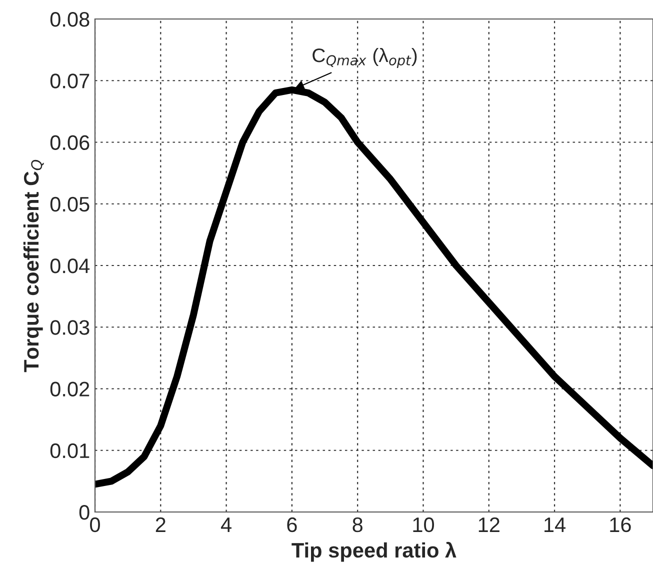 The image size is (653, 575). What do you see at coordinates (33, 266) in the screenshot?
I see `y-axis-title: Torque coefficient C$_{Q}$` at bounding box center [33, 266].